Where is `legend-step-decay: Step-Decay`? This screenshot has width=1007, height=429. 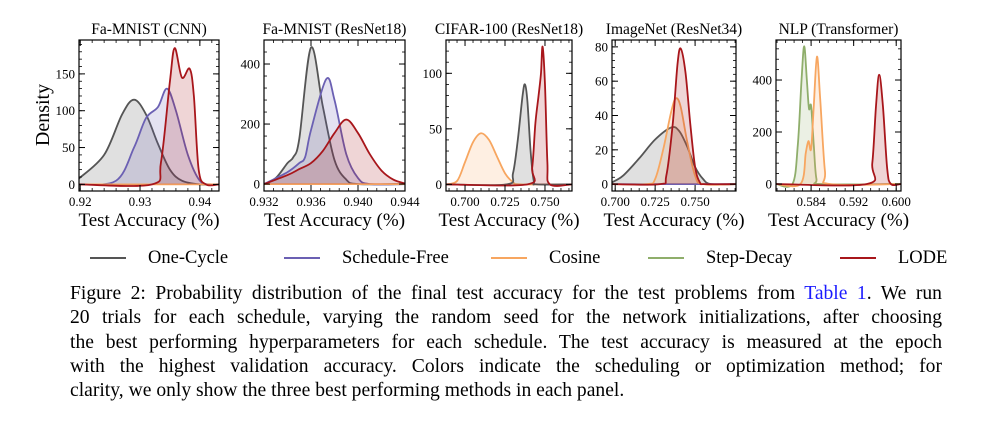
legend-step-decay: Step-Decay is located at coordinates (720, 258).